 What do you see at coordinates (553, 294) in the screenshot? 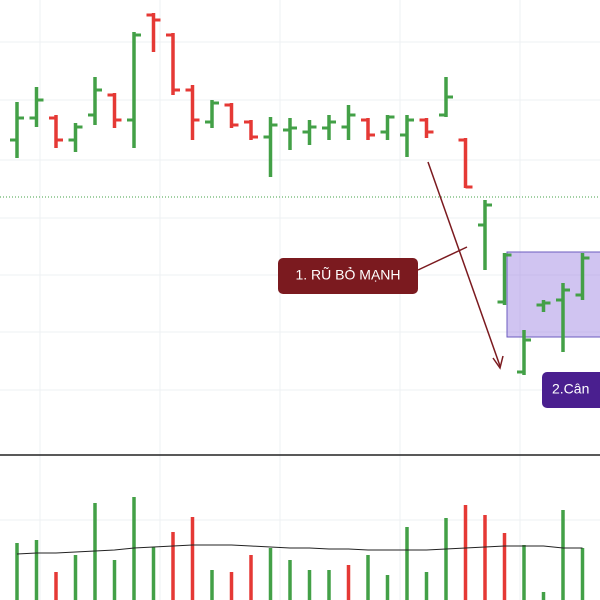
I see `range-box` at bounding box center [553, 294].